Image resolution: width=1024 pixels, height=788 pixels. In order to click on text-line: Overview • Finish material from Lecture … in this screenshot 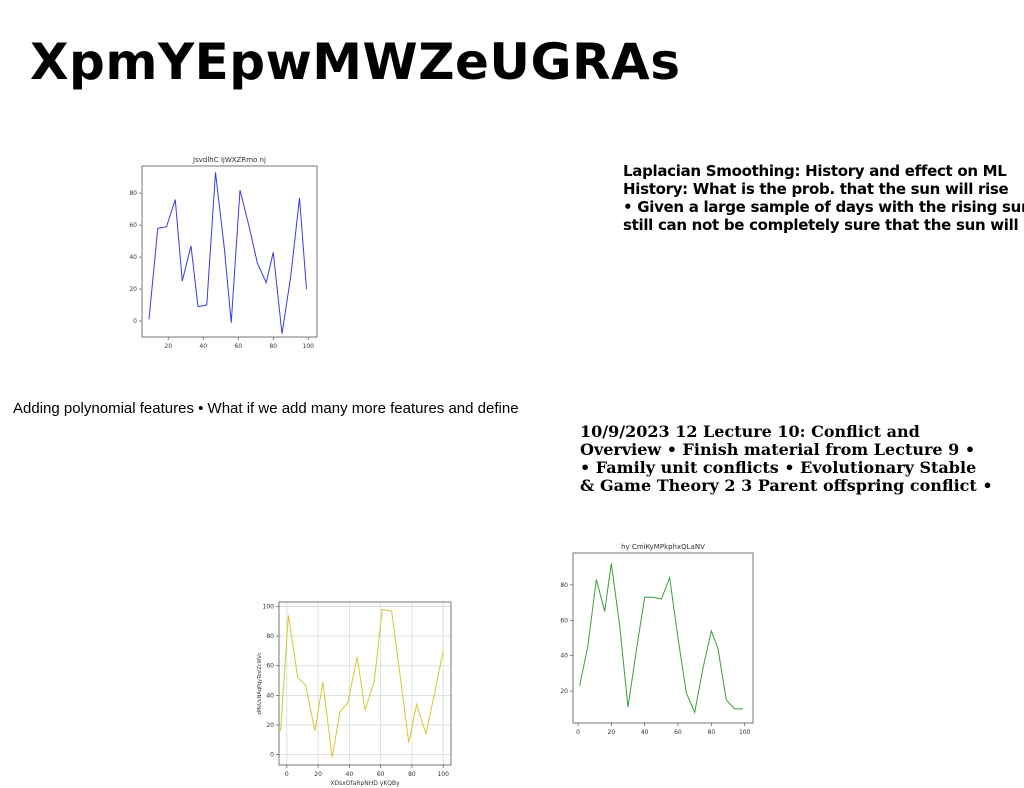, I will do `click(778, 449)`.